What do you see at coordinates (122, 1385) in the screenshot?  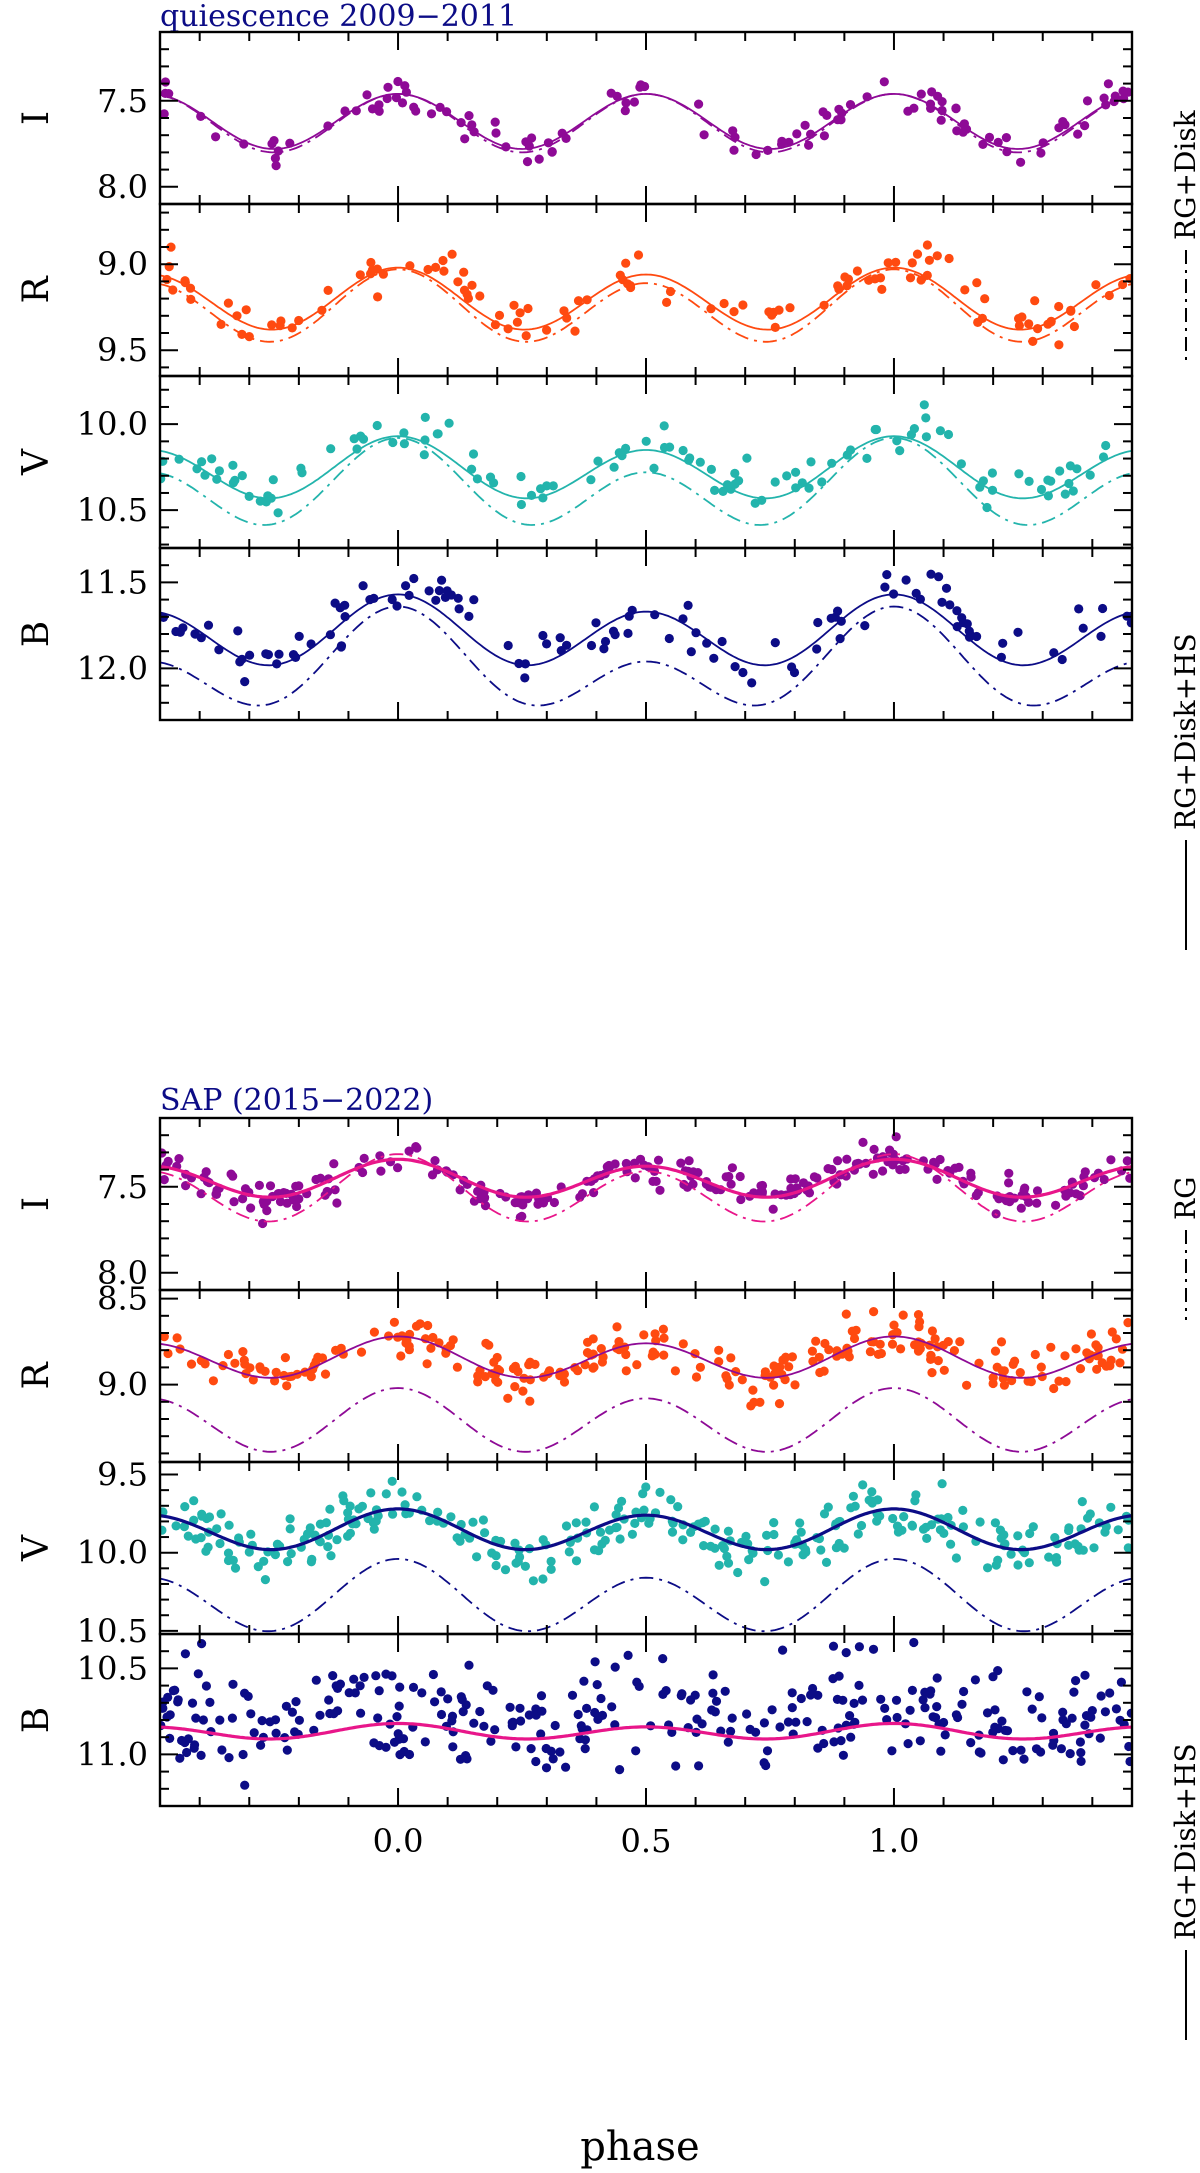 I see `y-tick-label: 9.0` at bounding box center [122, 1385].